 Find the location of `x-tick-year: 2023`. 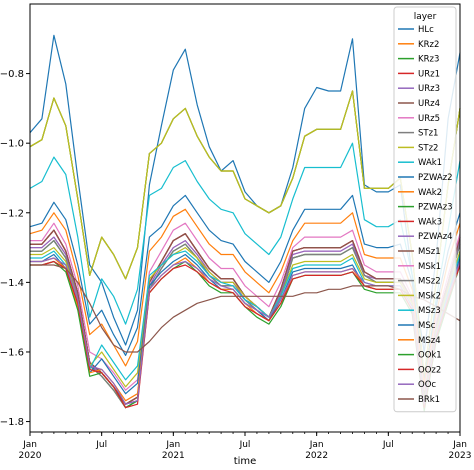

x-tick-year: 2023 is located at coordinates (460, 456).